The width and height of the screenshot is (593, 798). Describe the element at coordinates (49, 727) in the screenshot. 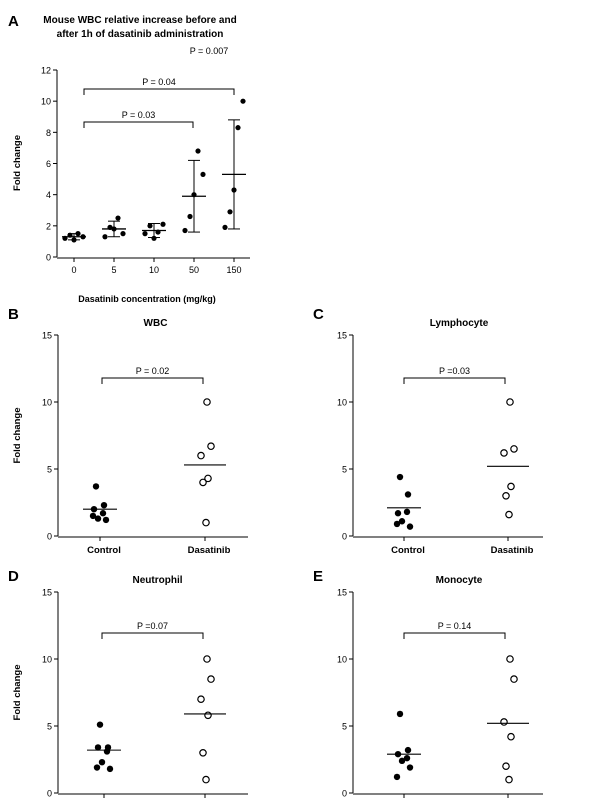

I see `panel-d-y-tick-label: 5` at that location.